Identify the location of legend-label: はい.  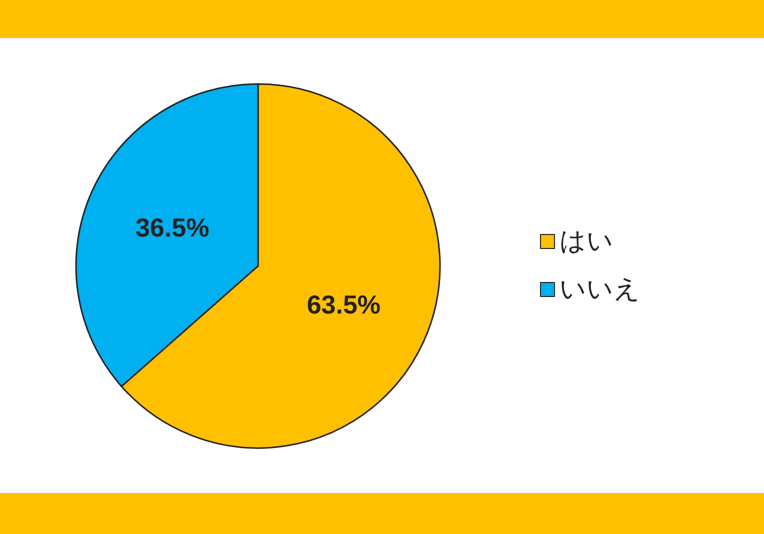
(587, 241).